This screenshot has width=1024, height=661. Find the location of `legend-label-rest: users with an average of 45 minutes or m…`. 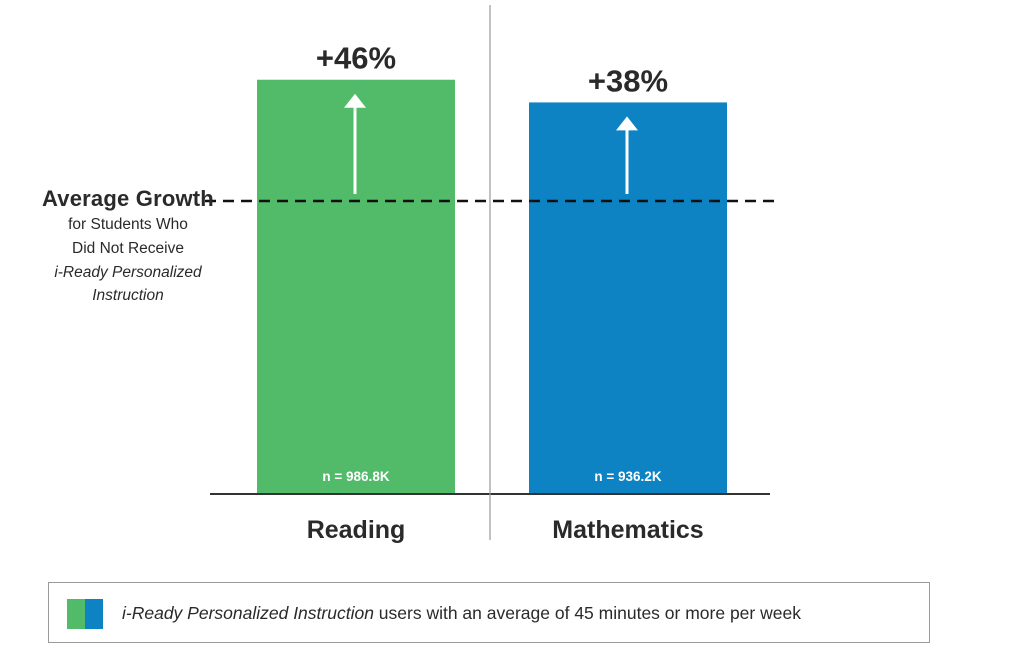

legend-label-rest: users with an average of 45 minutes or m… is located at coordinates (587, 613).